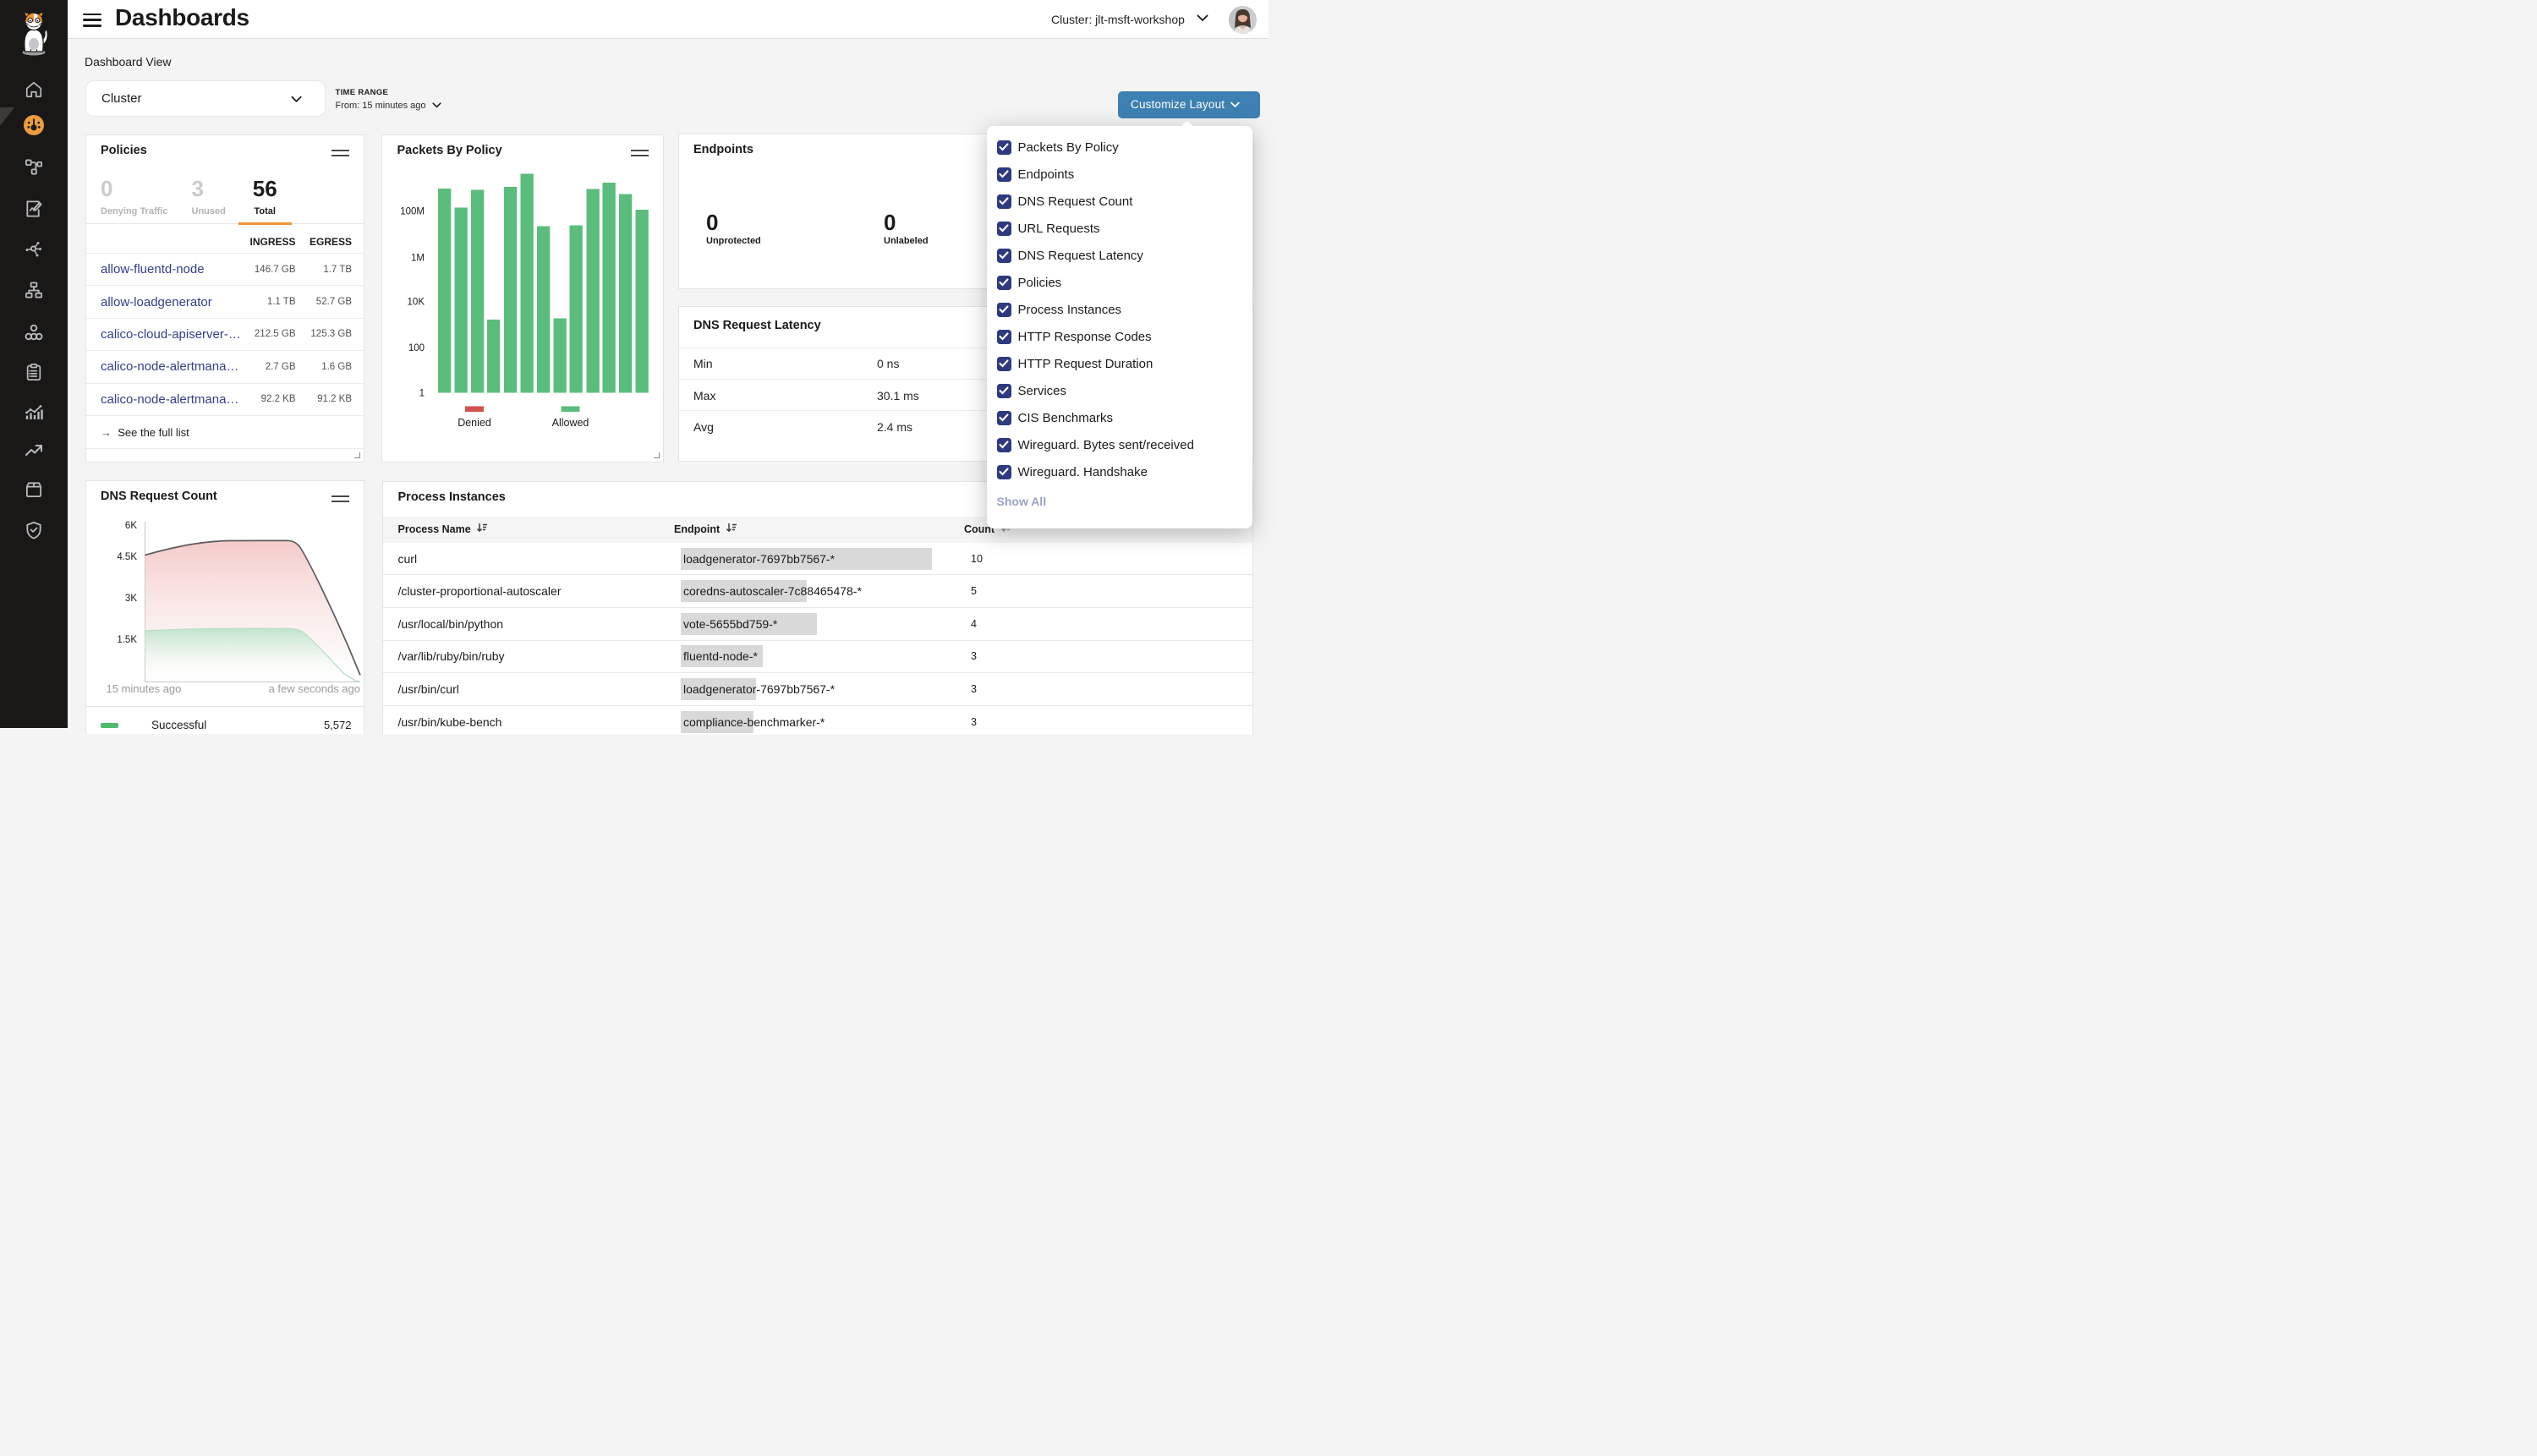 The height and width of the screenshot is (1456, 2537). I want to click on svg-text: 100, so click(416, 348).